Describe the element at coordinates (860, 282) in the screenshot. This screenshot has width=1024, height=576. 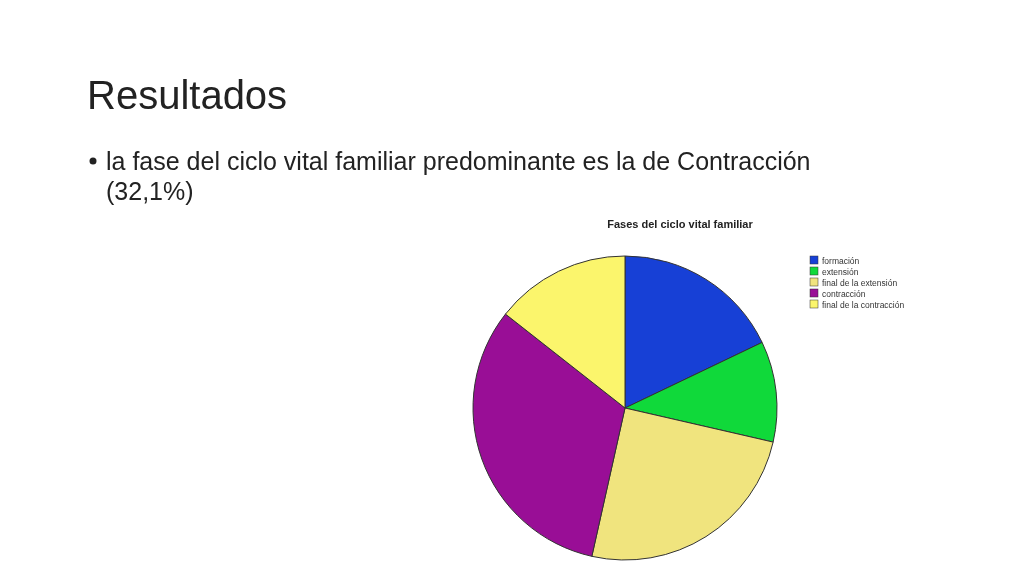
I see `legend-label: final de la extensión` at that location.